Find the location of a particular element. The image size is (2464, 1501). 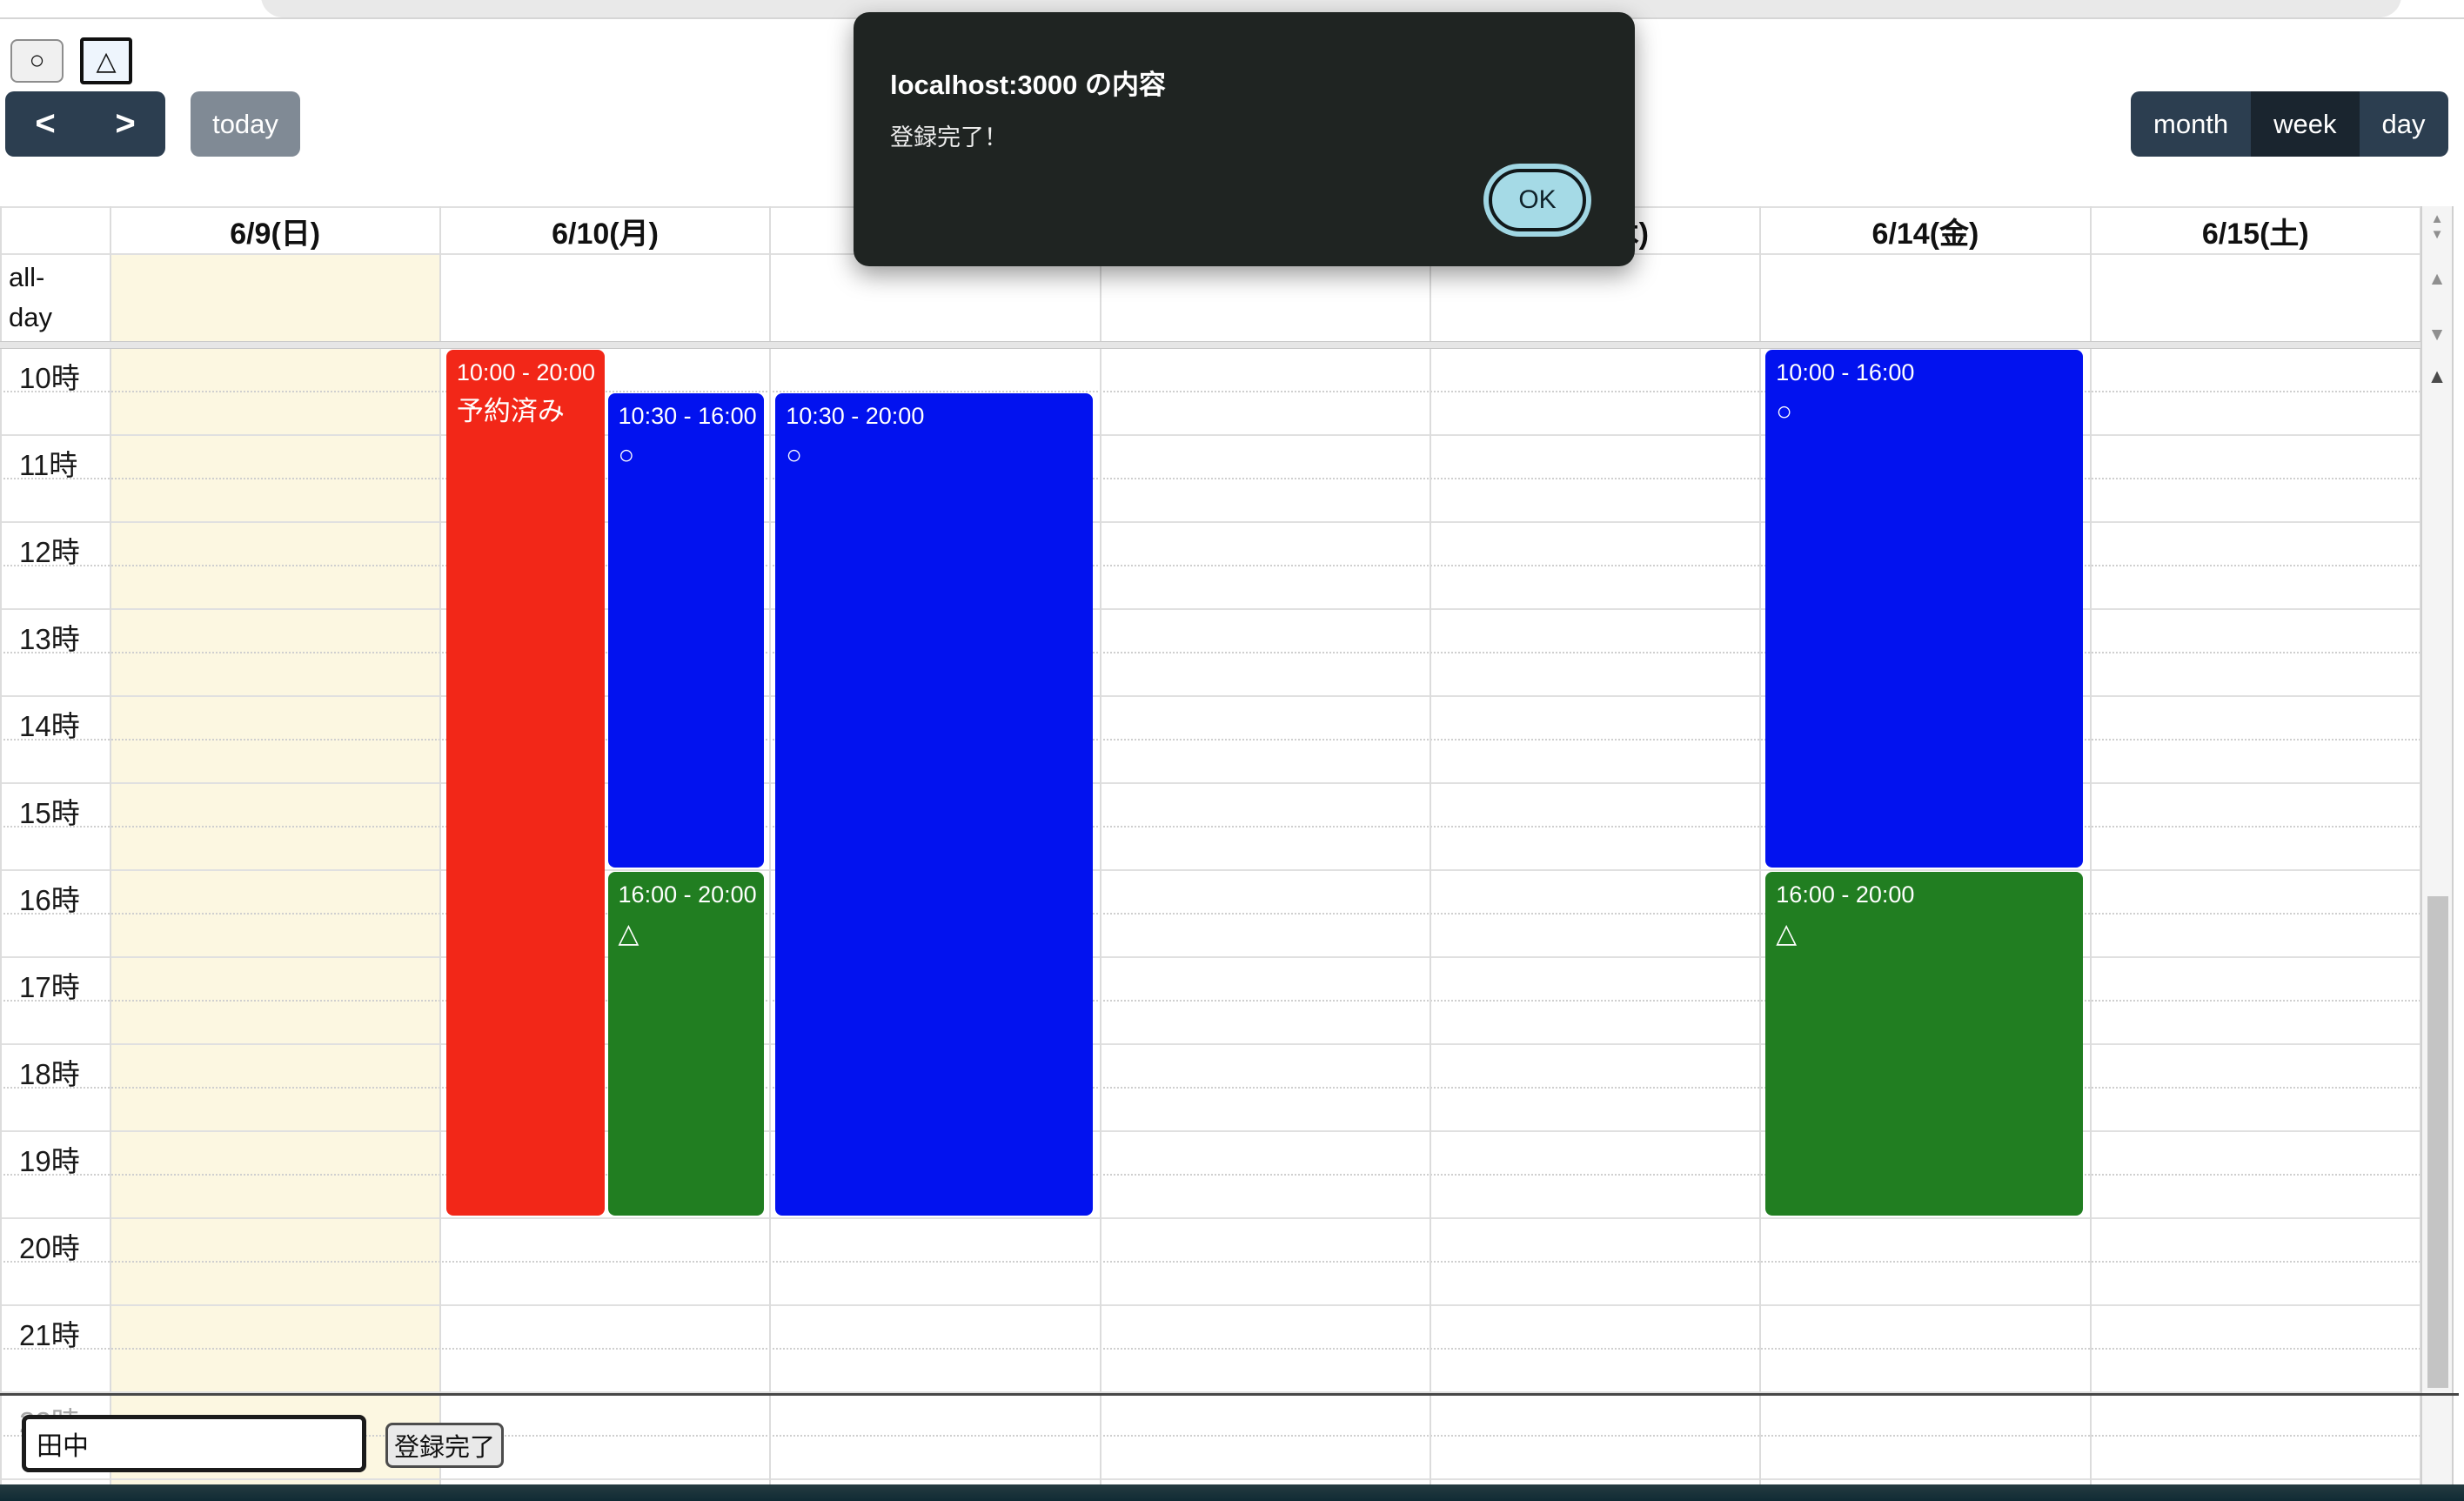

browser-toolbar-edge is located at coordinates (1331, 8).